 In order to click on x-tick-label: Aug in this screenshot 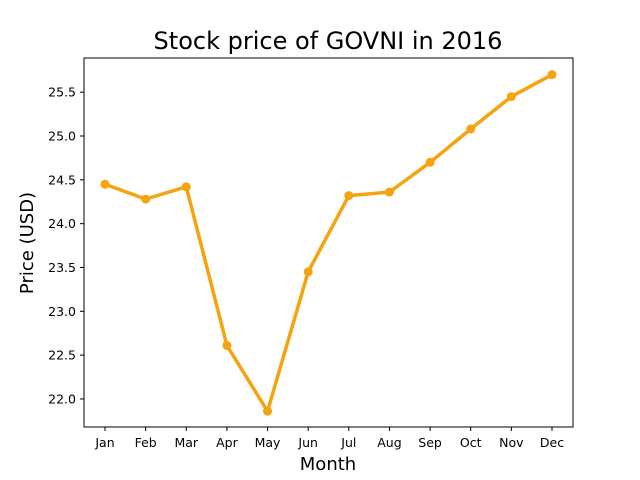, I will do `click(389, 442)`.